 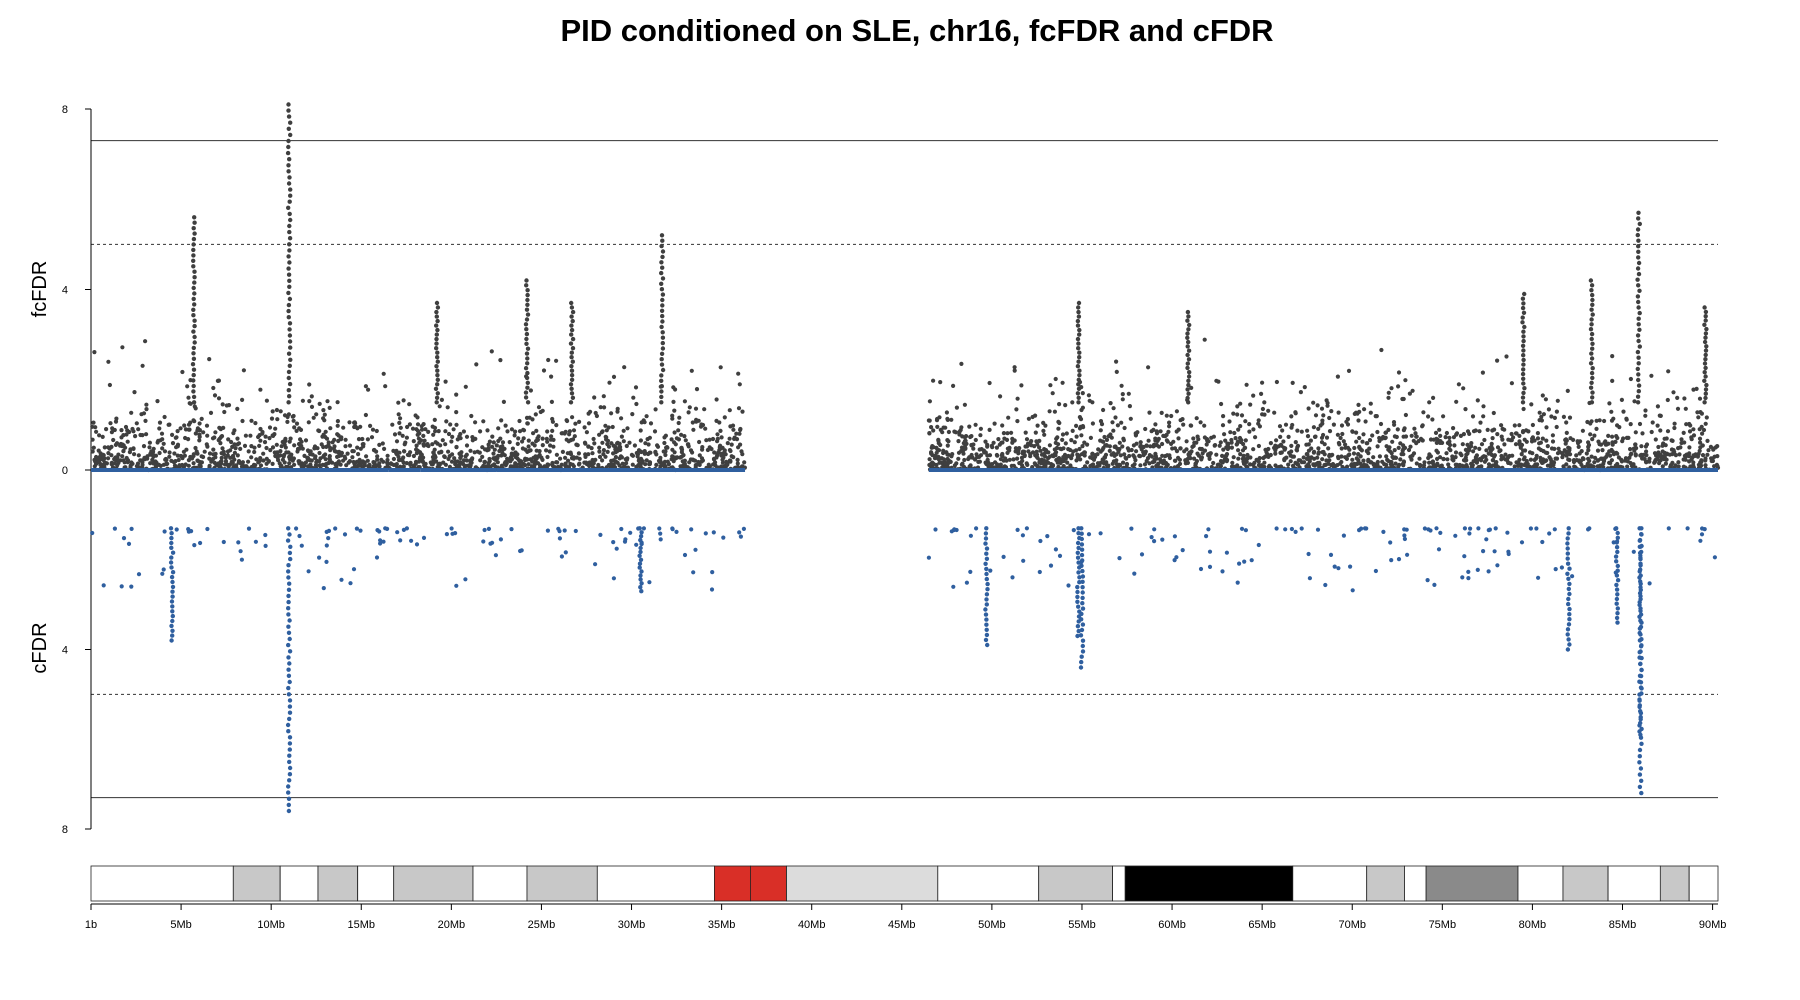 I want to click on x-tick-label: 85Mb, so click(x=1623, y=925).